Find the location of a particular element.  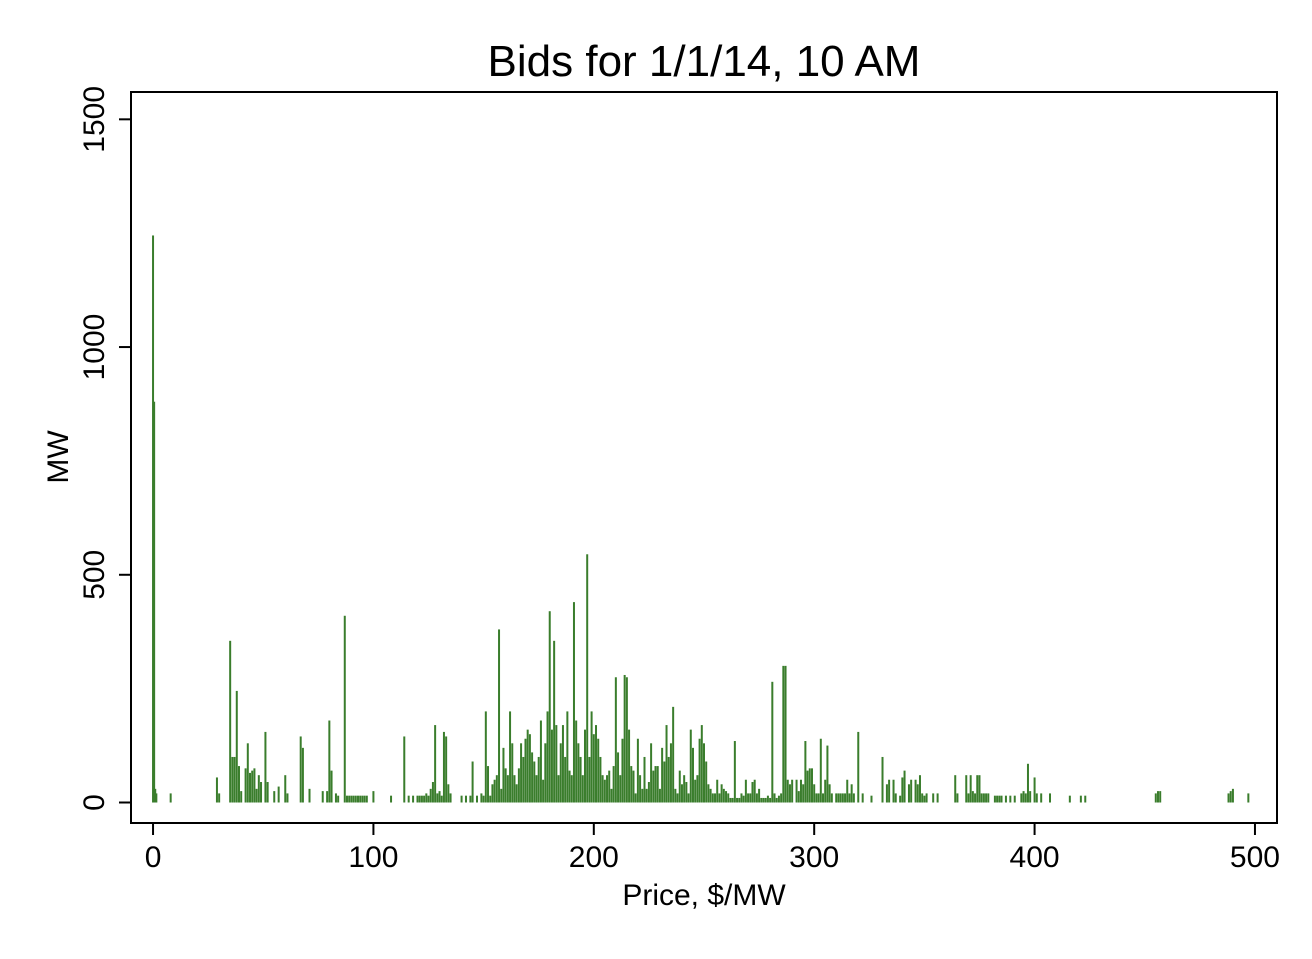

x-axis-label: Price, $/MW is located at coordinates (704, 895).